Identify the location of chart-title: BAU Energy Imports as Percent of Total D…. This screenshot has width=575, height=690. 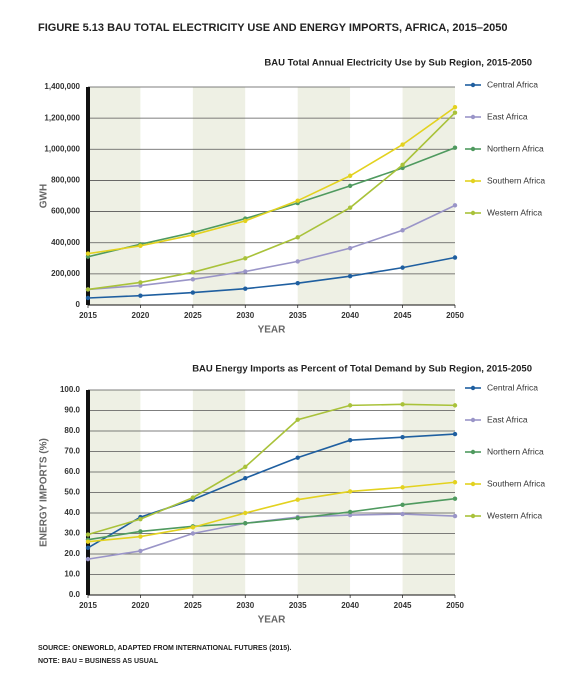
(362, 369).